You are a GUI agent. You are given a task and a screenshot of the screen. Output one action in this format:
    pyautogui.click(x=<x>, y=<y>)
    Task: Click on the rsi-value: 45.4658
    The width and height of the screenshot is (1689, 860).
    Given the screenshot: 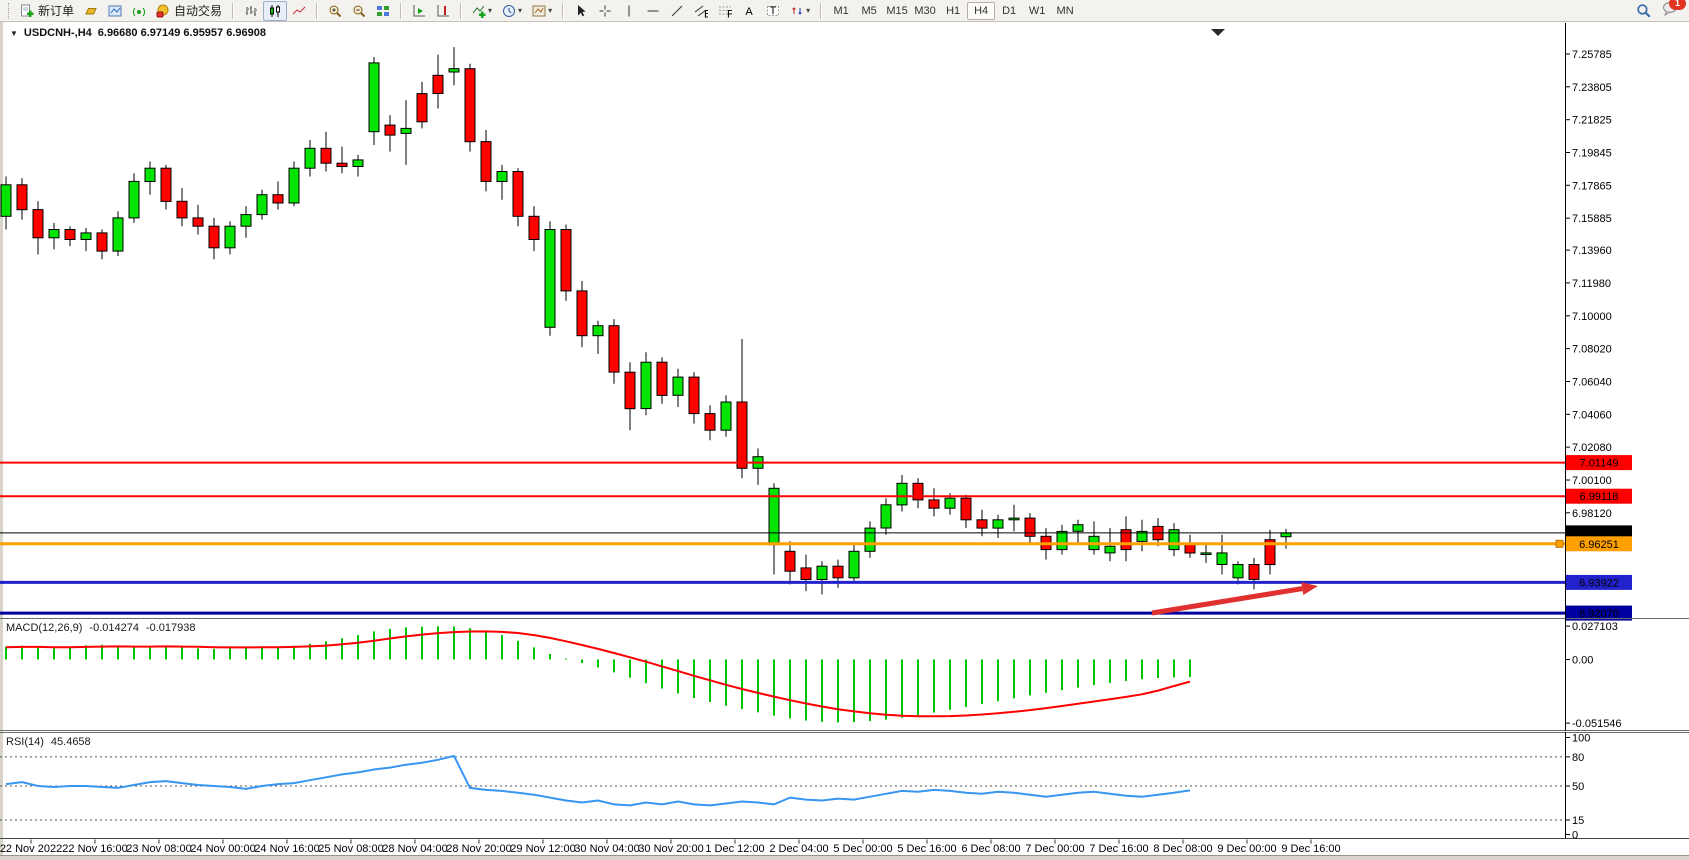 What is the action you would take?
    pyautogui.click(x=70, y=742)
    